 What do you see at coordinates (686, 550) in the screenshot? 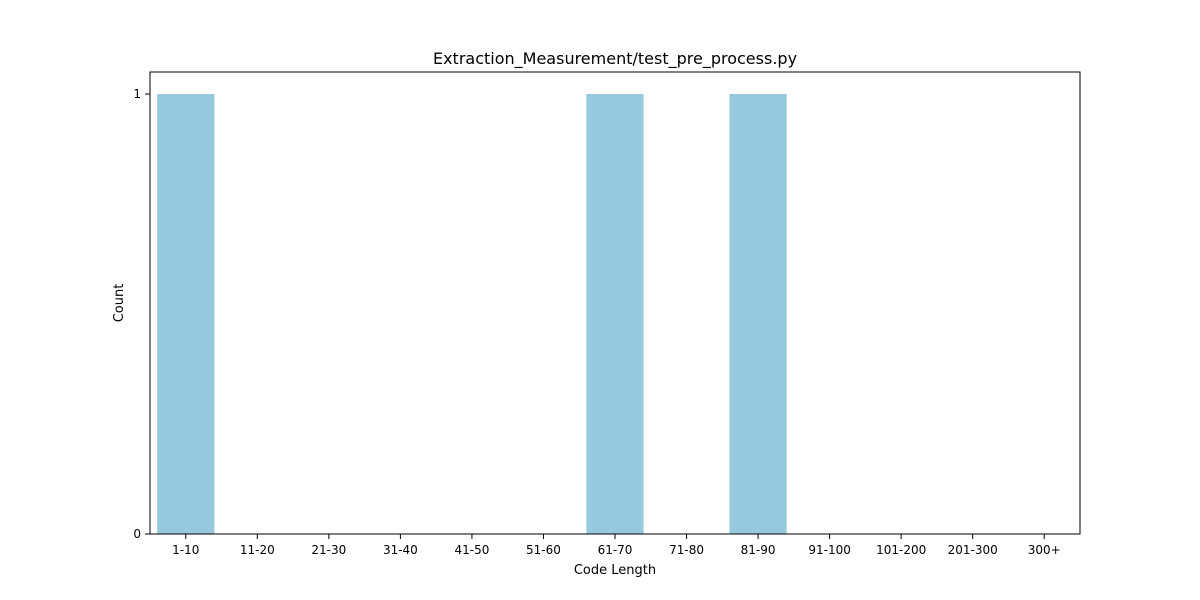
I see `x-tick-label: 71-80` at bounding box center [686, 550].